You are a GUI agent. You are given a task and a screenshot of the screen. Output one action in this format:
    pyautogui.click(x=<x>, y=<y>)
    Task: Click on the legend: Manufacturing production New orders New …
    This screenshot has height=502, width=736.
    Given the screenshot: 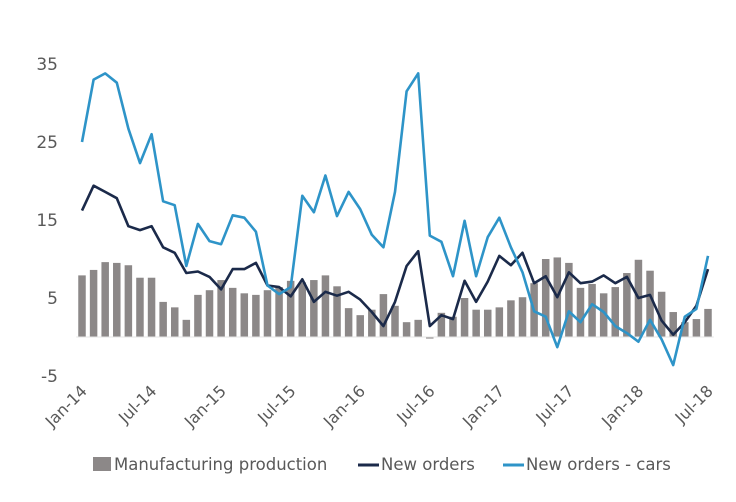 What is the action you would take?
    pyautogui.click(x=382, y=464)
    